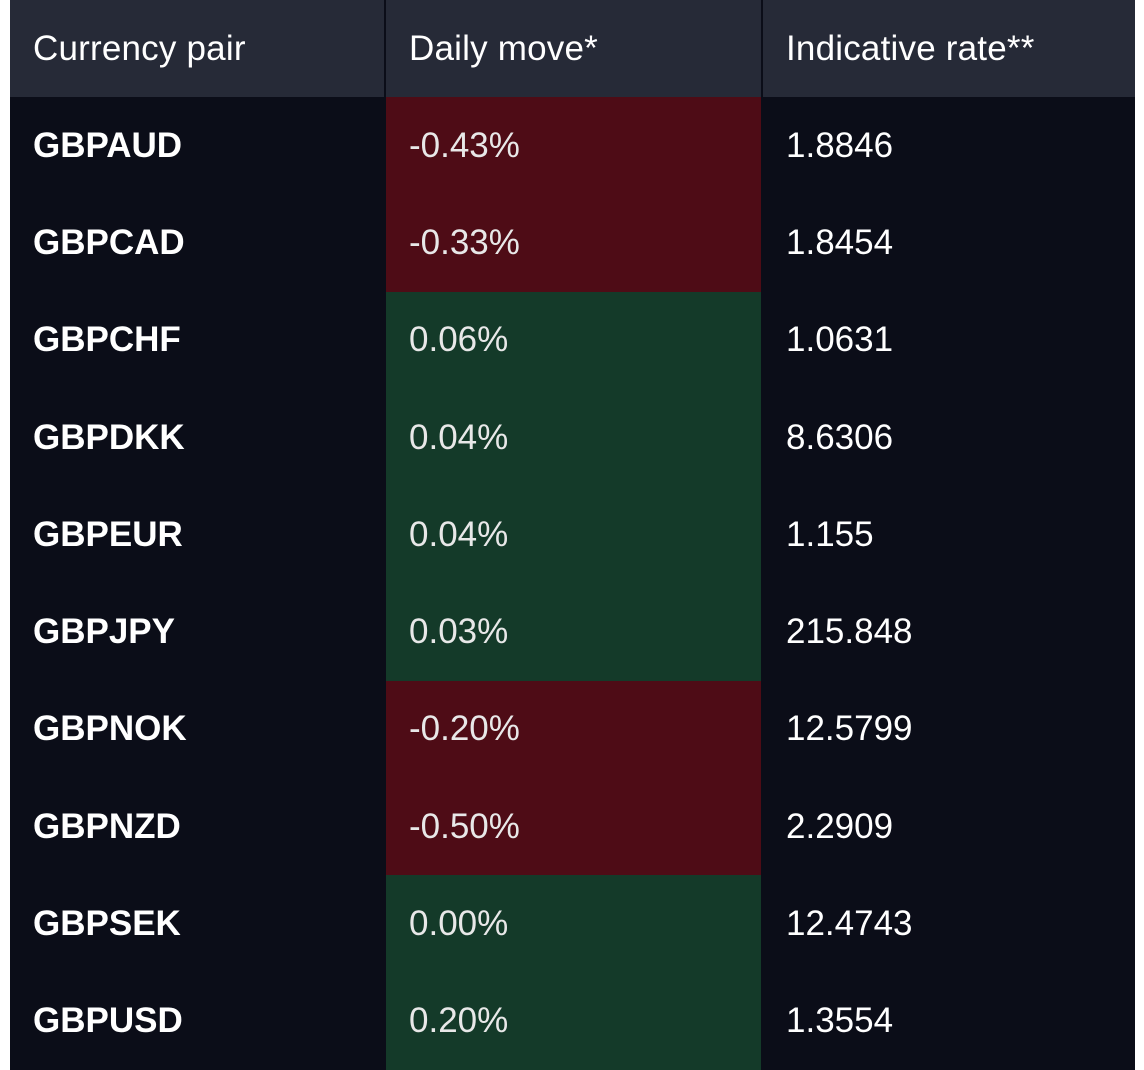  Describe the element at coordinates (948, 340) in the screenshot. I see `indicative-rate-cell: 1.0631` at that location.